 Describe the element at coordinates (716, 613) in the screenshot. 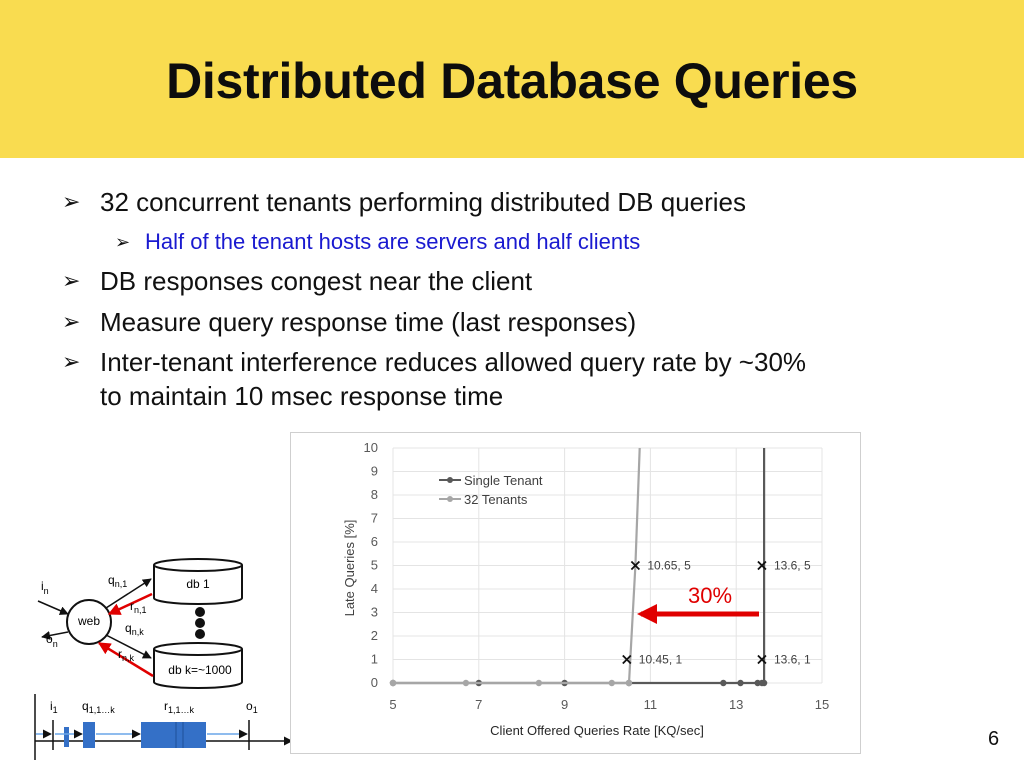

I see `chart-annotations: 10.65, 5 13.6, 5 10.45, 1 13.6, 1` at that location.